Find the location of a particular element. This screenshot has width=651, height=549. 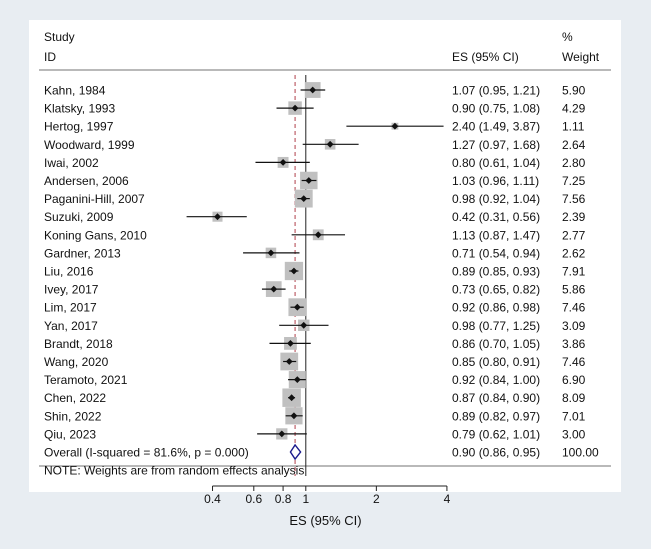

header-study: Study is located at coordinates (59, 37).